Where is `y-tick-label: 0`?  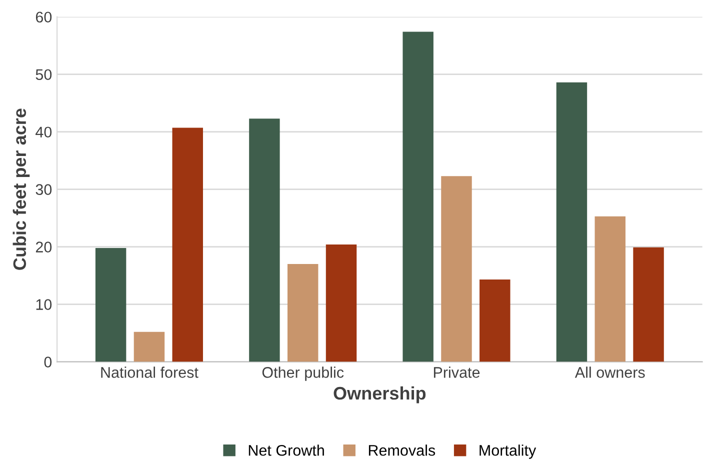
y-tick-label: 0 is located at coordinates (48, 362).